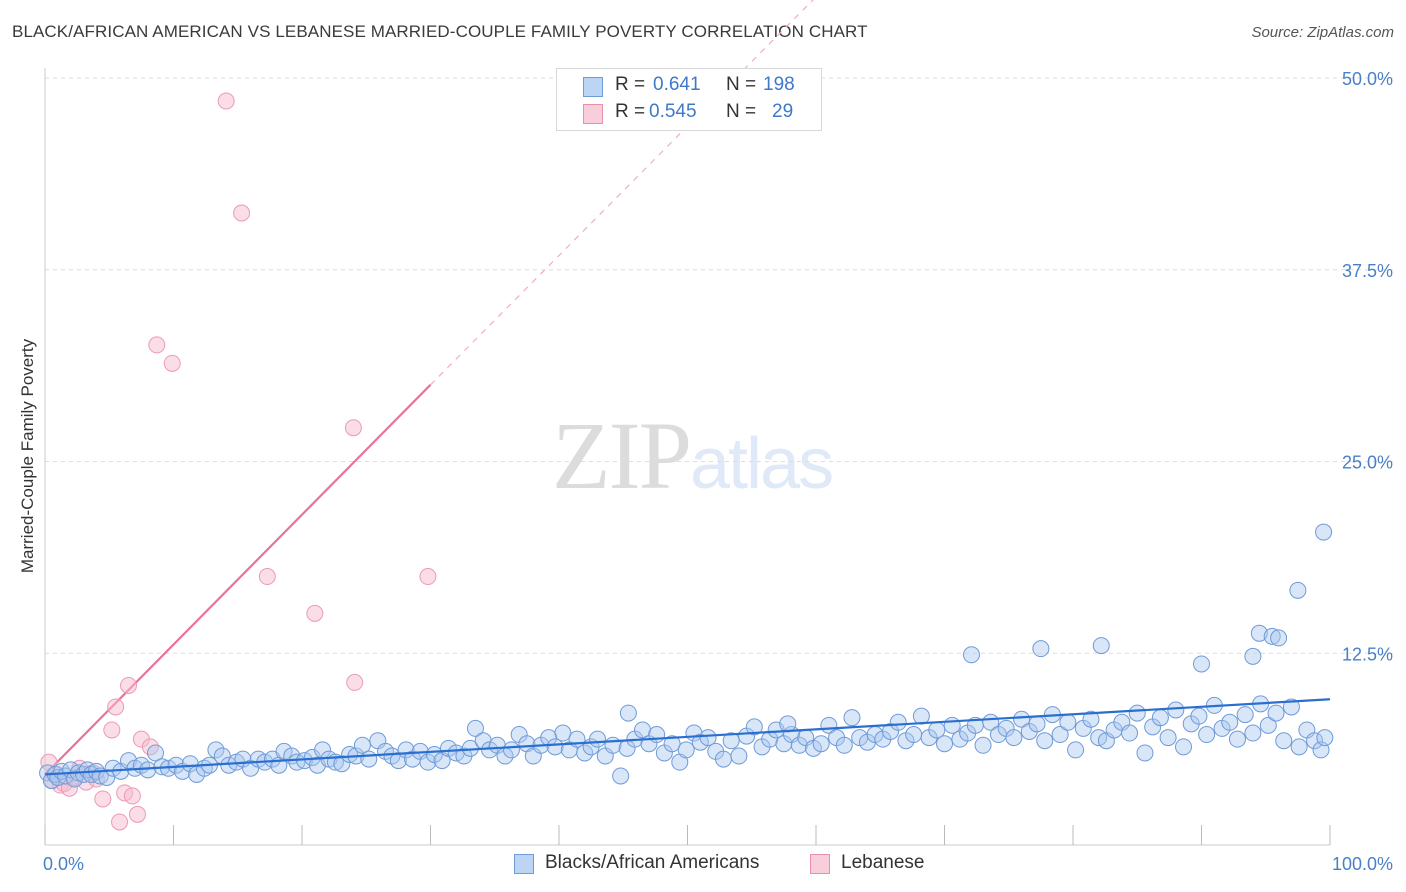 The width and height of the screenshot is (1406, 892). What do you see at coordinates (1367, 79) in the screenshot?
I see `y-tick-label: 50.0%` at bounding box center [1367, 79].